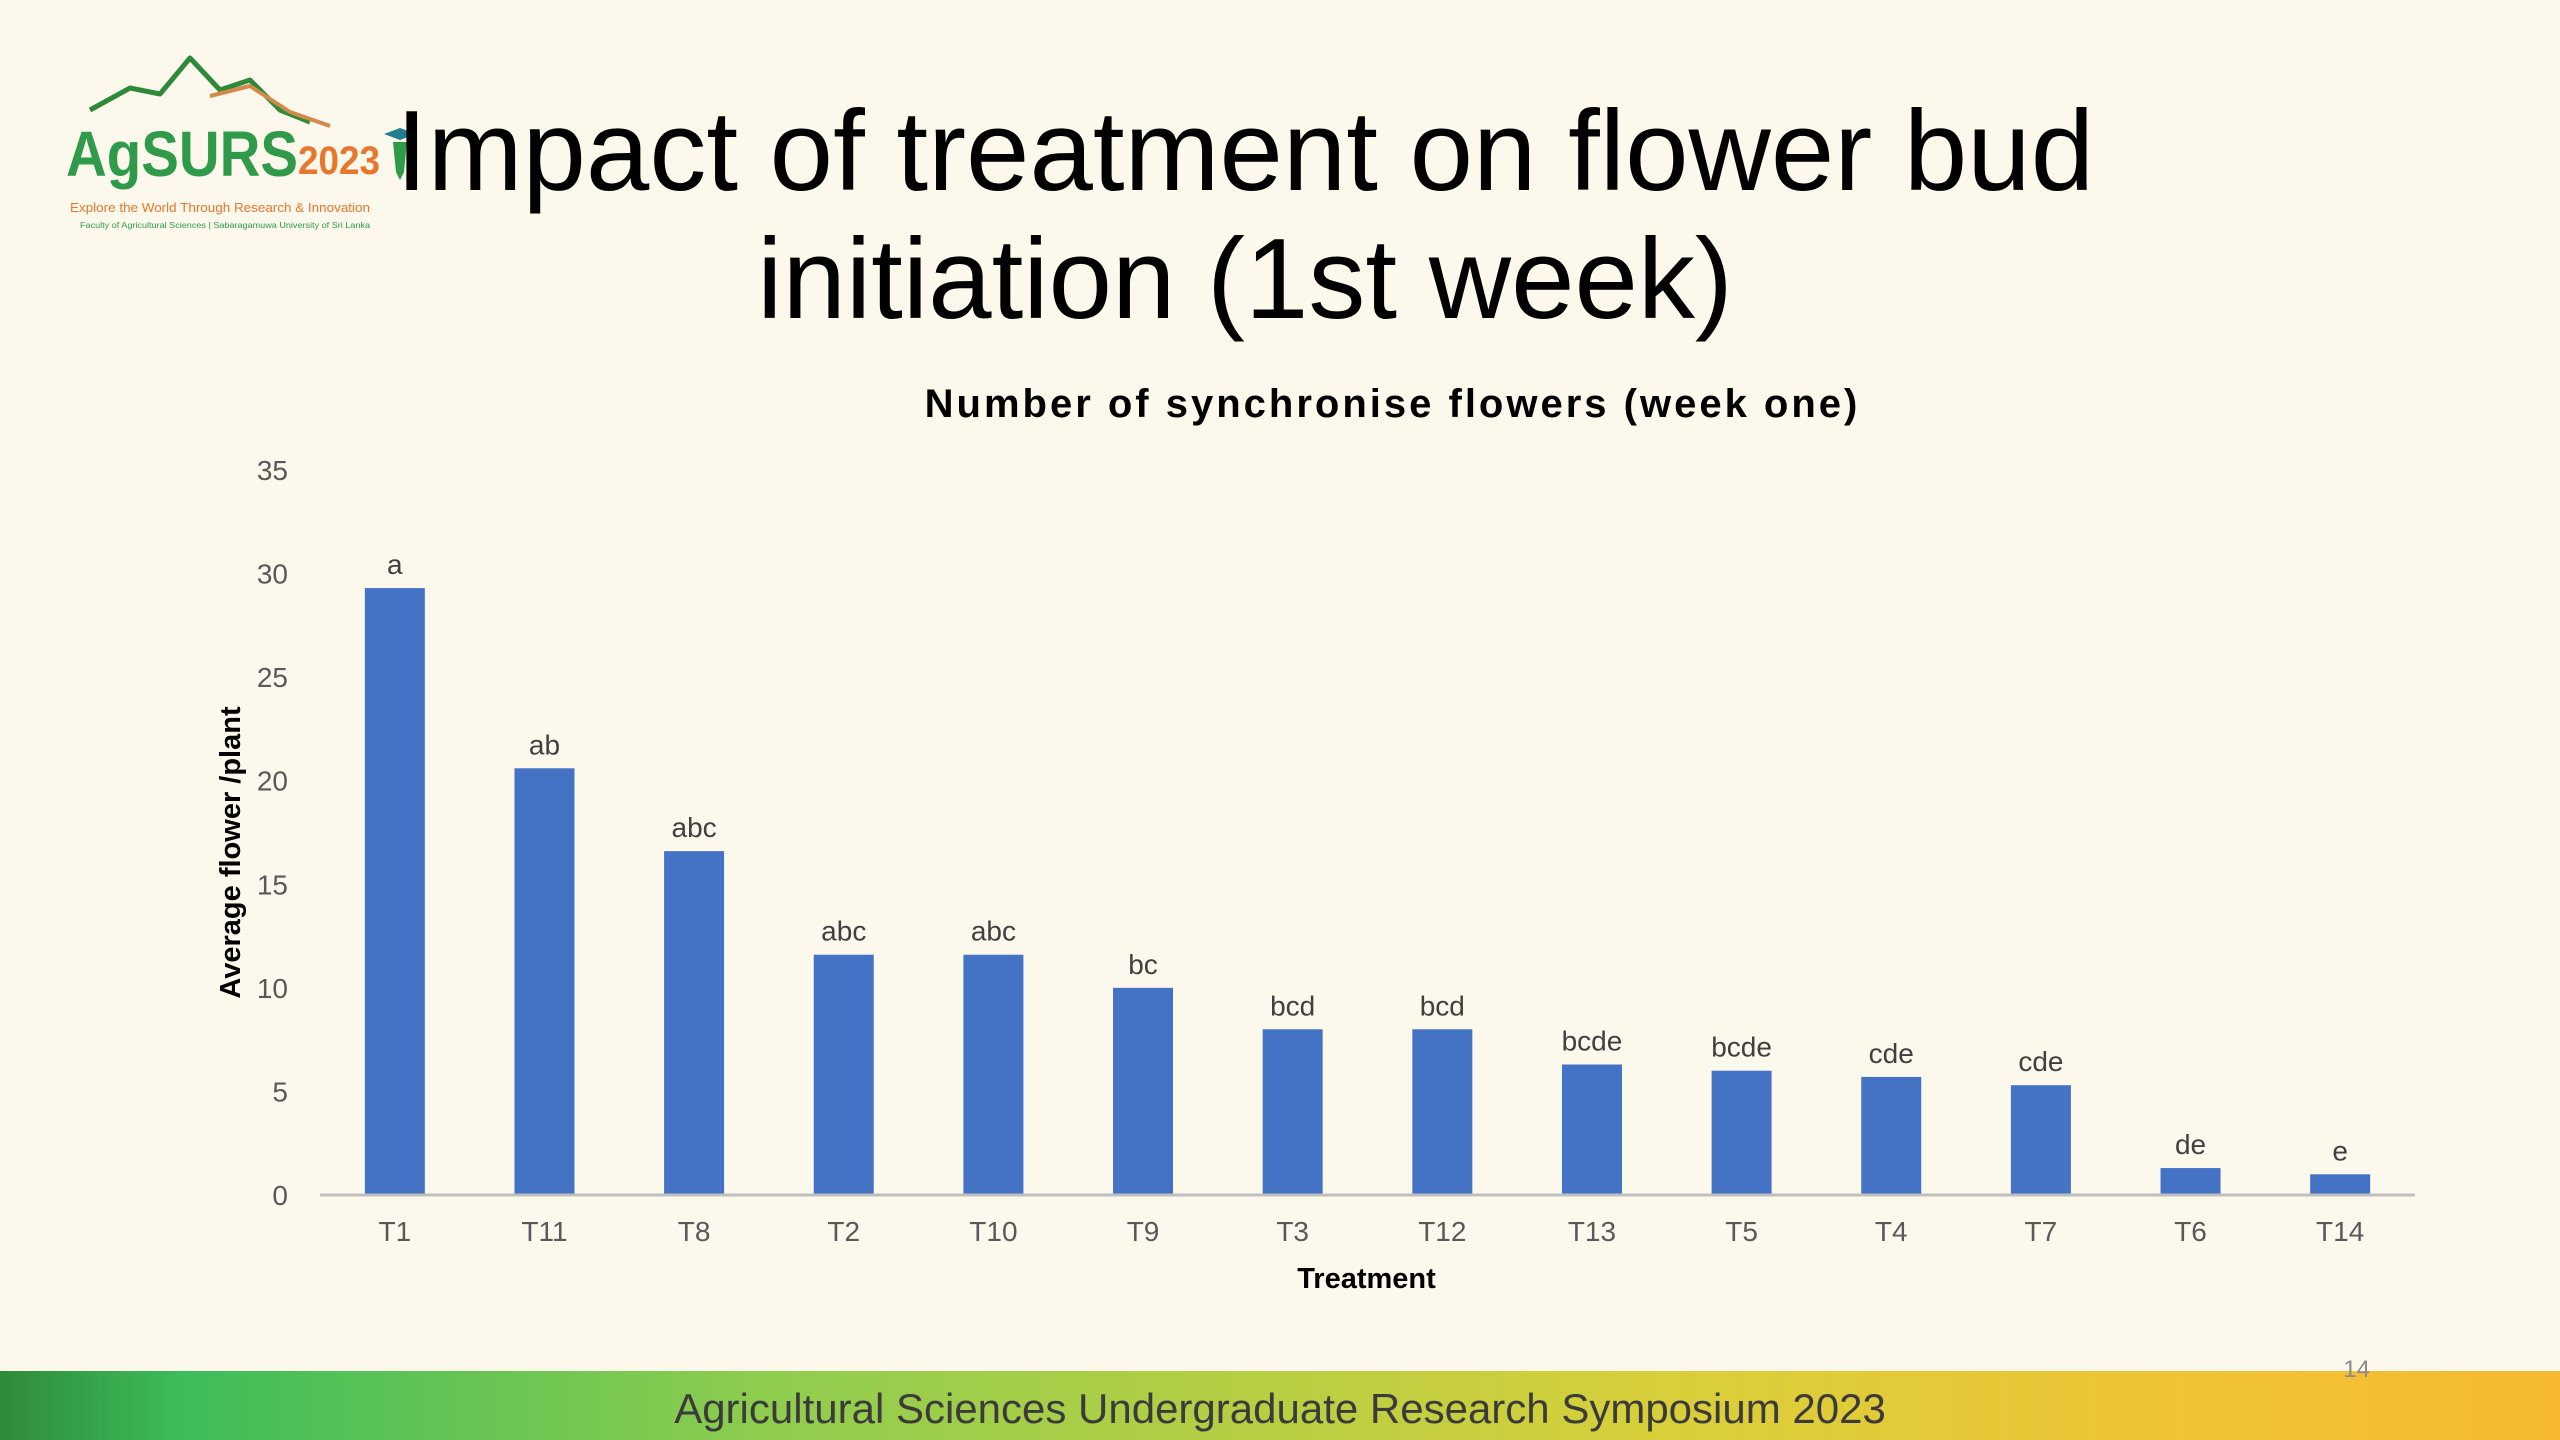  I want to click on data-label: a, so click(395, 564).